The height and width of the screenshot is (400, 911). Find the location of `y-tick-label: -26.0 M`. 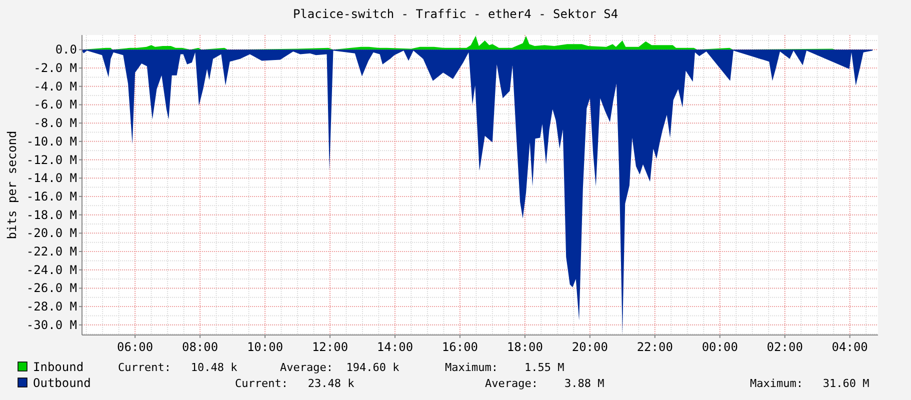

y-tick-label: -26.0 M is located at coordinates (51, 288).